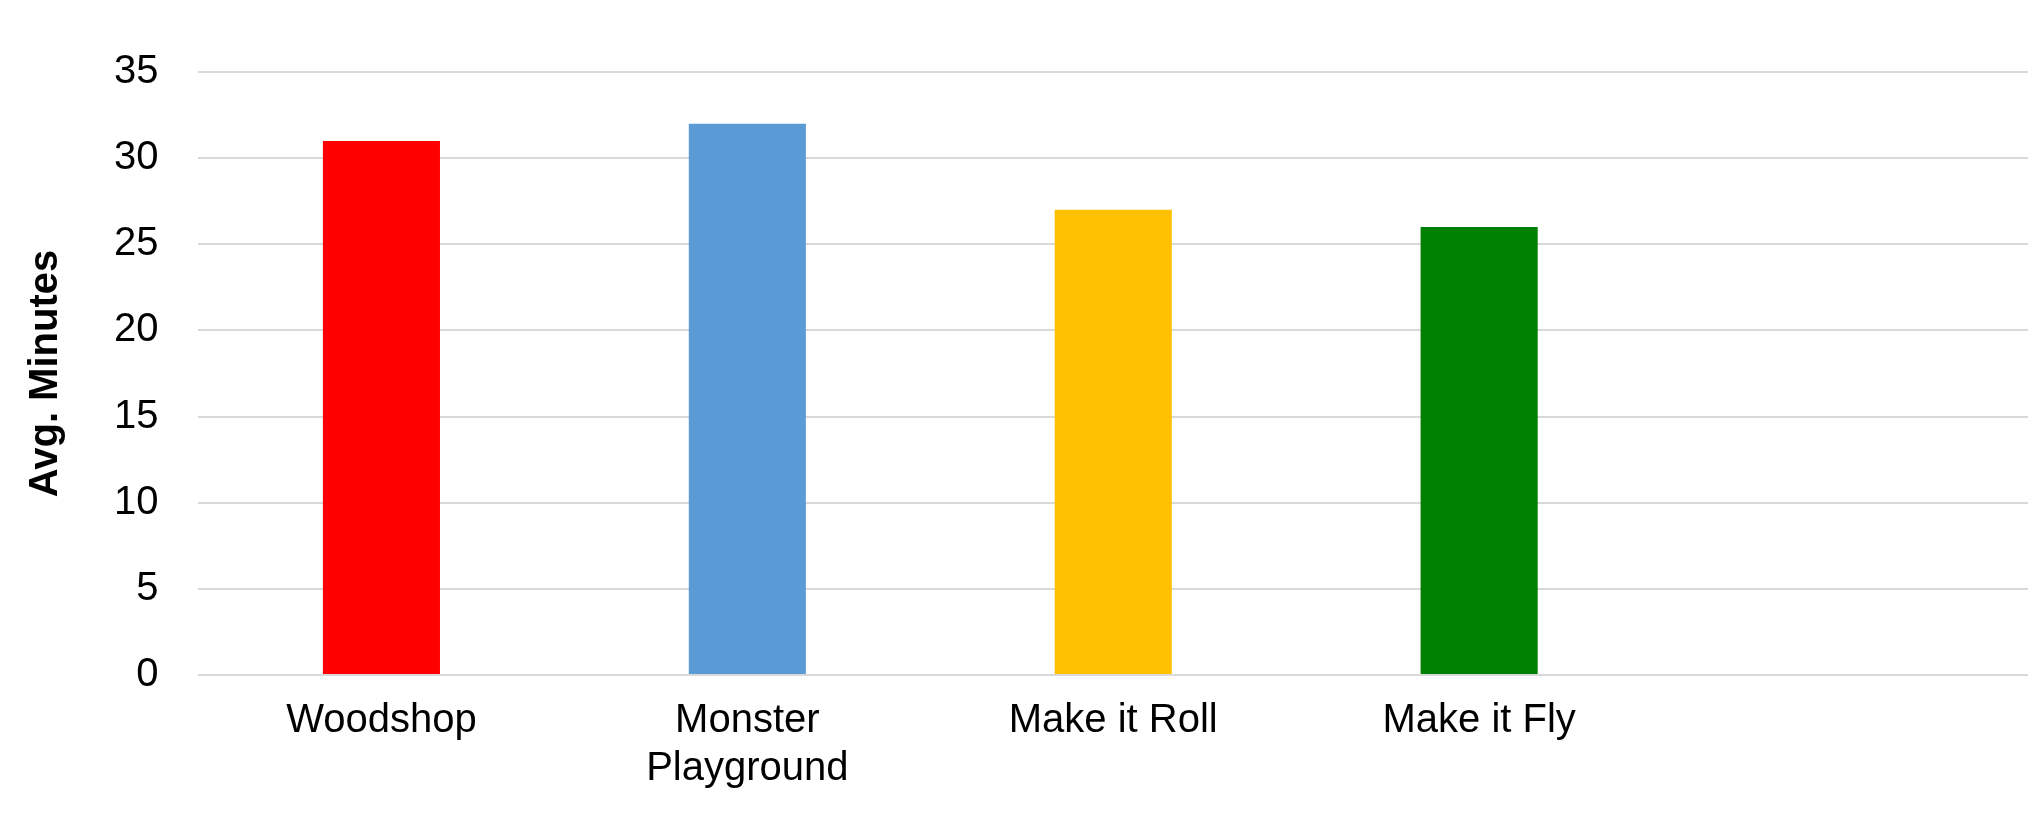  I want to click on y-tick-label: 15, so click(136, 413).